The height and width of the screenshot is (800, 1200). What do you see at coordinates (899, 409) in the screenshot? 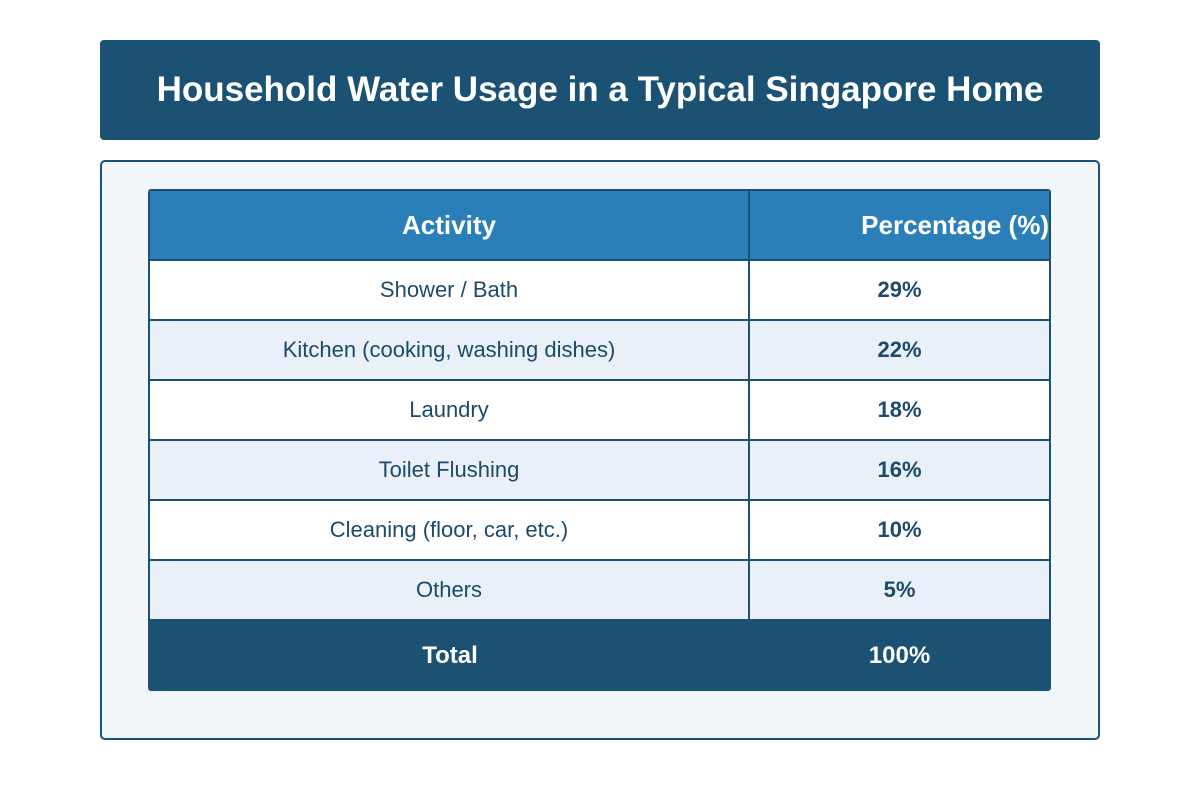
I see `percentage-cell: 18%` at bounding box center [899, 409].